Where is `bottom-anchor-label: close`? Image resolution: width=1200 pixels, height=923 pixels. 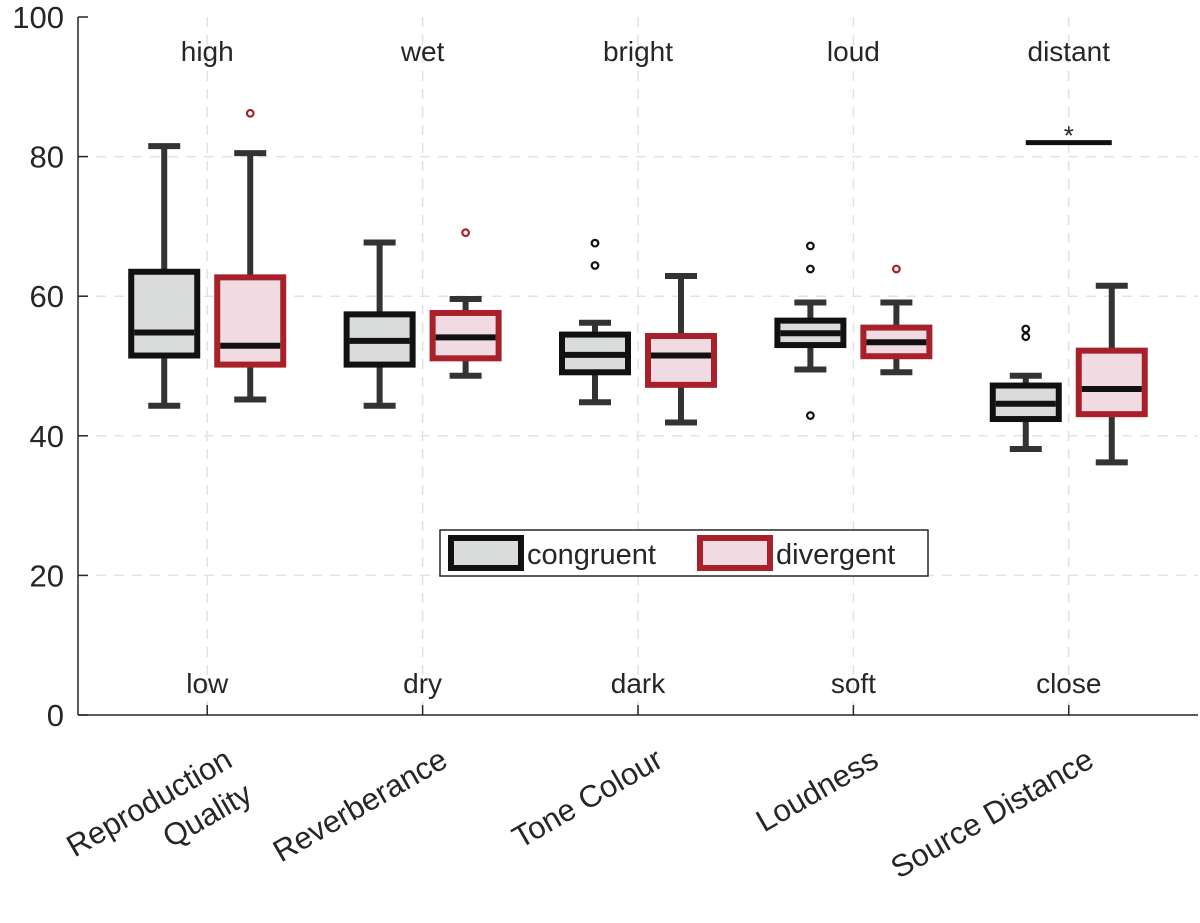
bottom-anchor-label: close is located at coordinates (1068, 683).